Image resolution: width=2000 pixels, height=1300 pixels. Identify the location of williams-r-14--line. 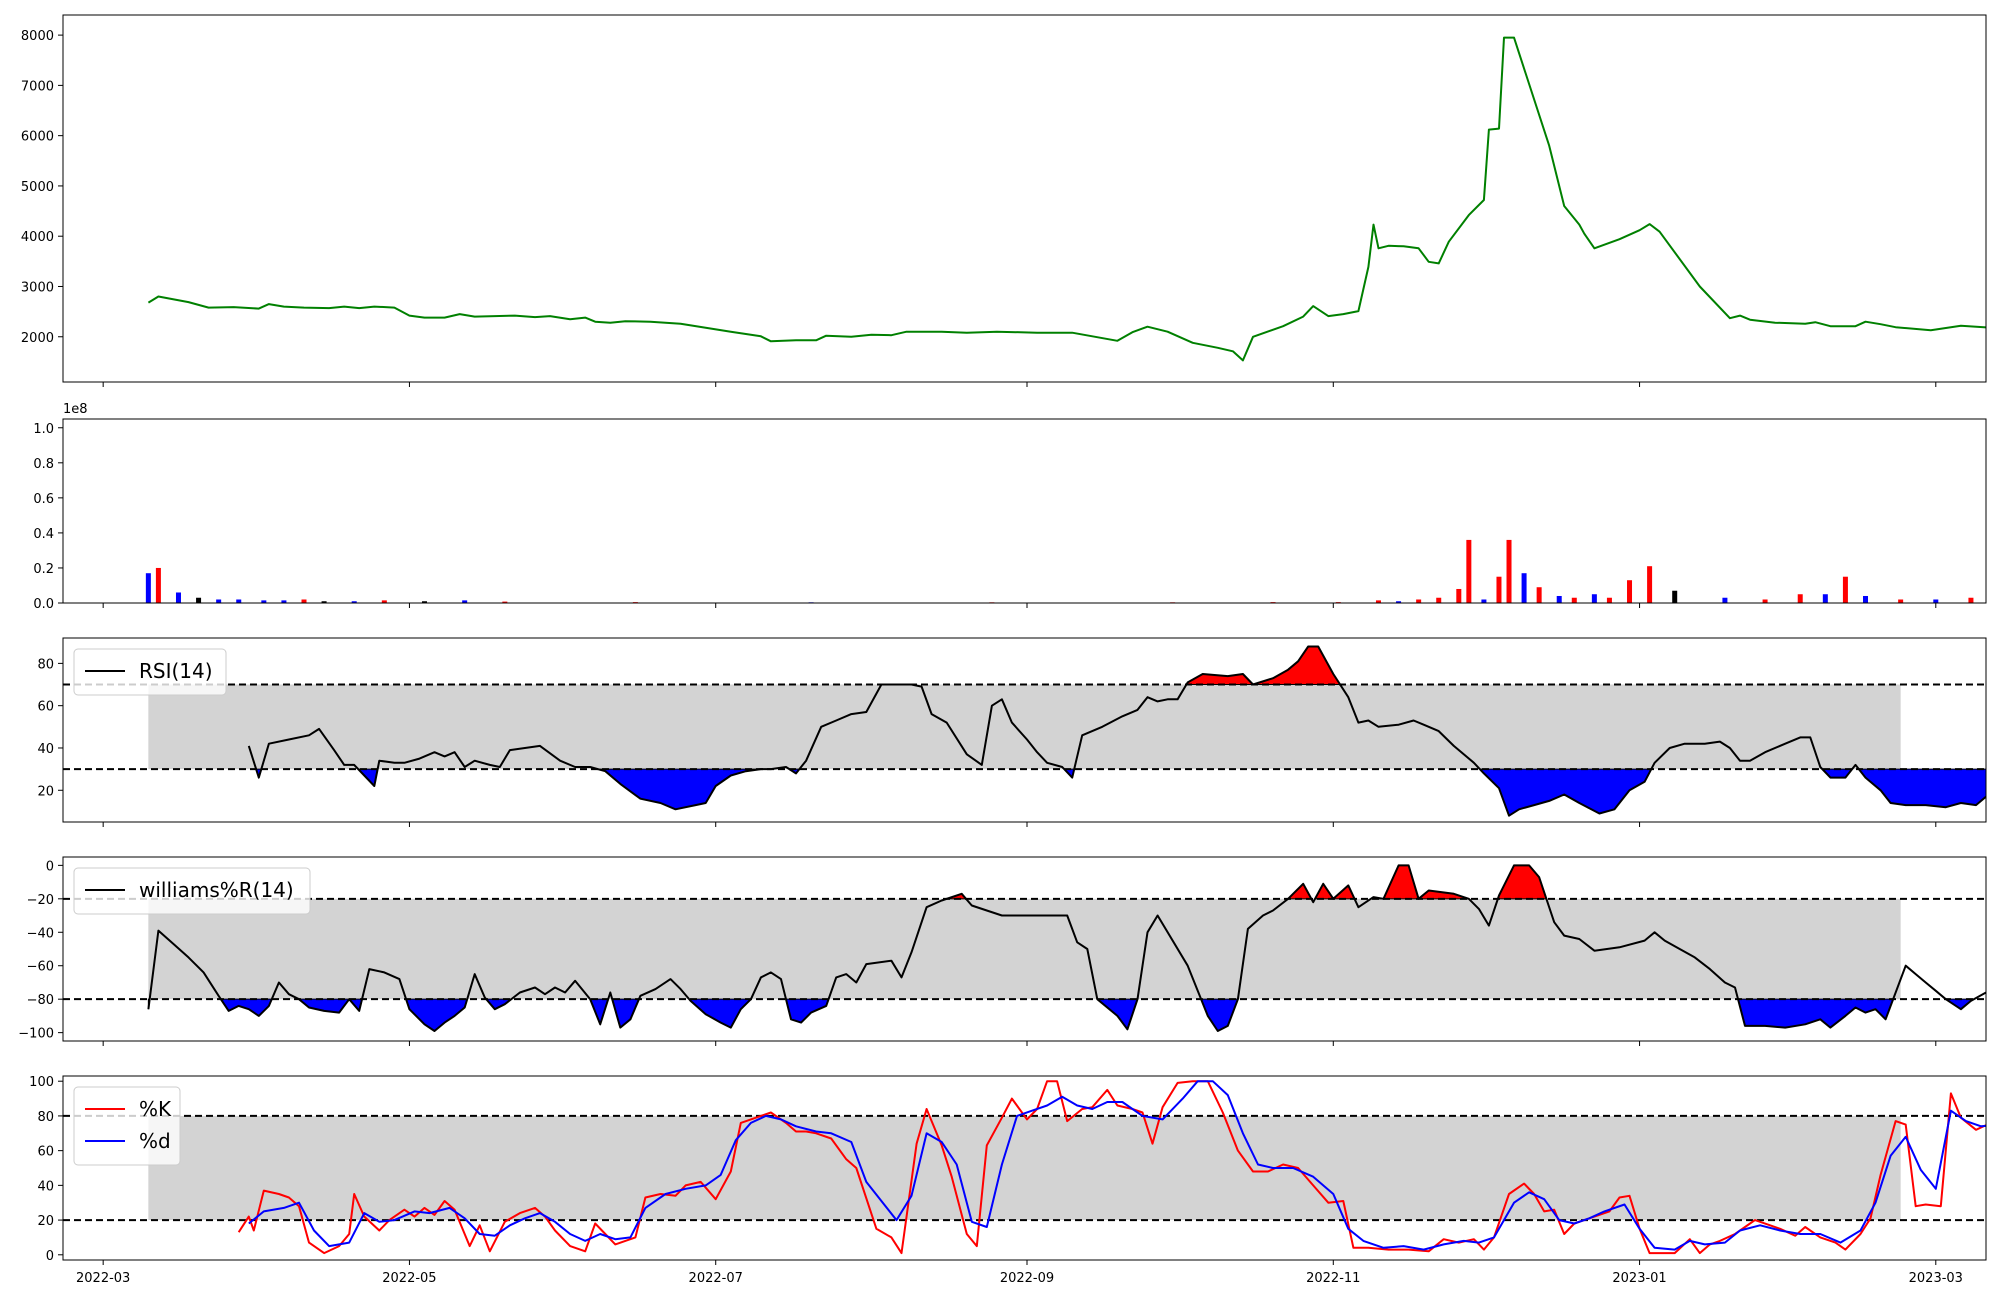
(1066, 948).